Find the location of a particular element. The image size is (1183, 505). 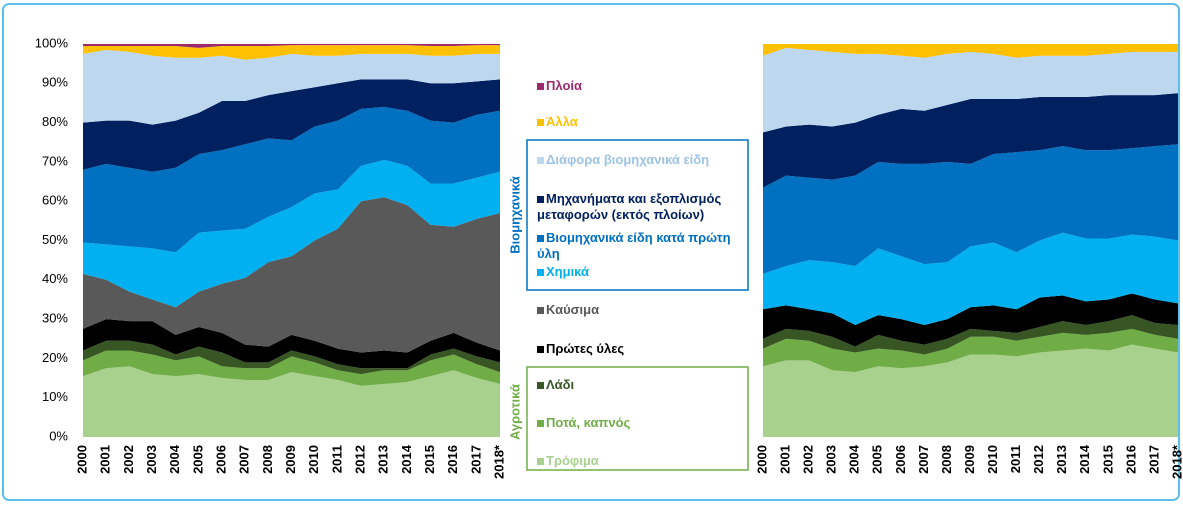

y-tick-label: 50% is located at coordinates (55, 239).